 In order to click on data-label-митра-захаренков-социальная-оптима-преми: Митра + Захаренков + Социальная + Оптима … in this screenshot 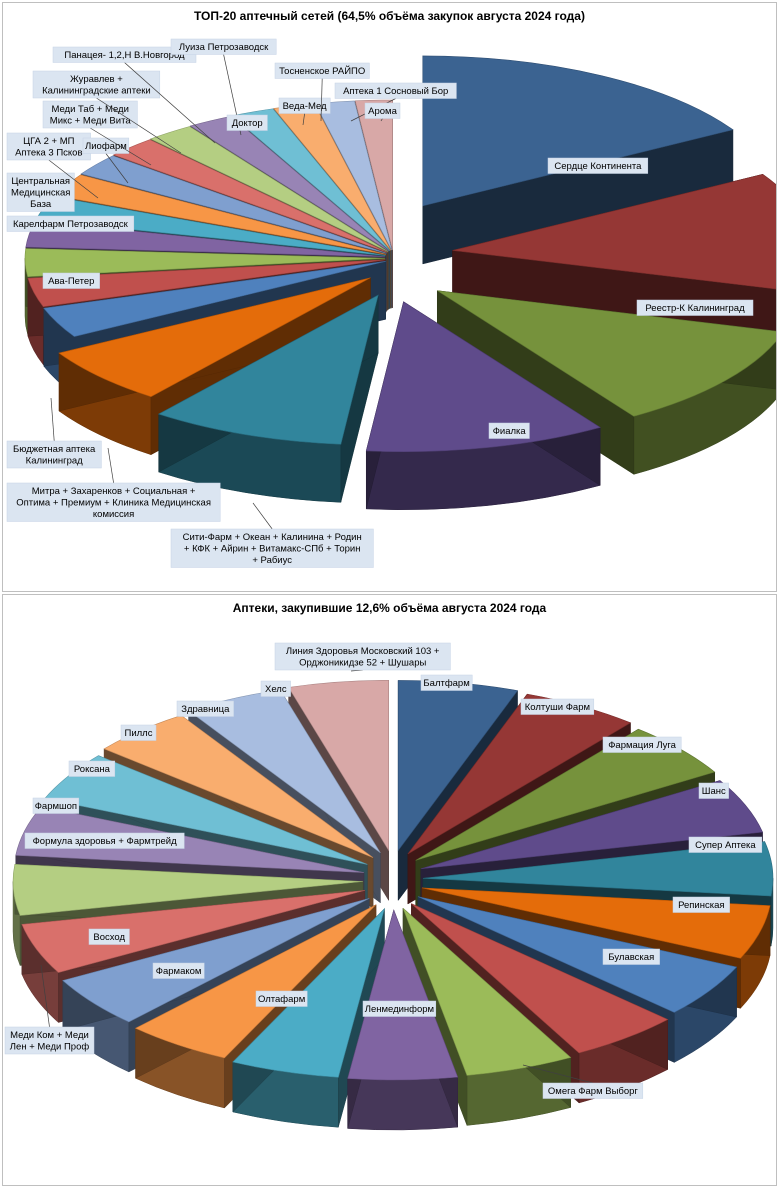, I will do `click(113, 484)`.